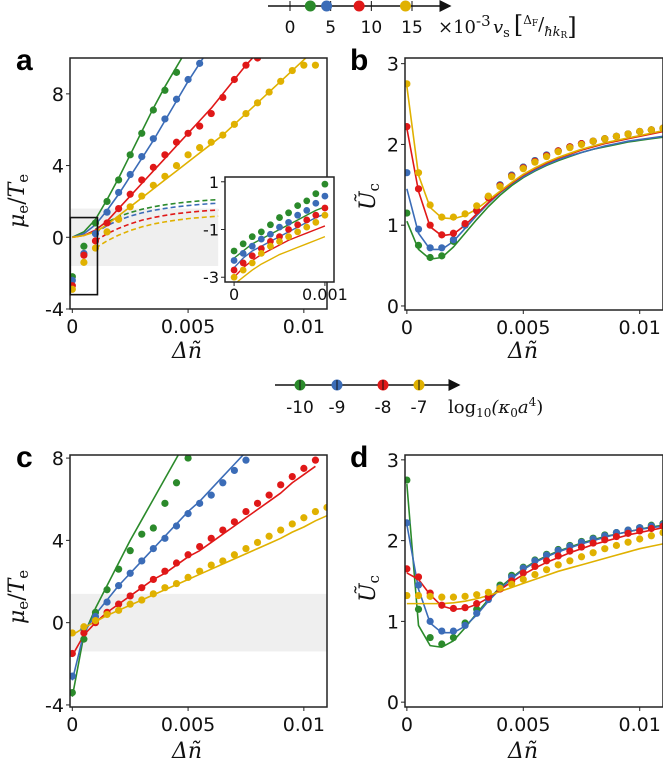 The height and width of the screenshot is (764, 663). I want to click on legend-velocity: ×10-3 vs [ΔF/ħkR] 0 5 10 15, so click(422, 20).